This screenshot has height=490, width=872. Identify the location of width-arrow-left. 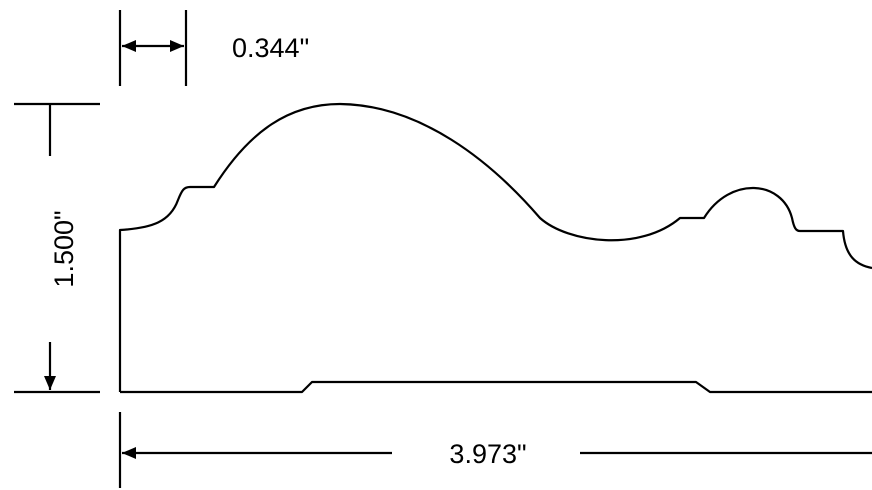
(129, 453).